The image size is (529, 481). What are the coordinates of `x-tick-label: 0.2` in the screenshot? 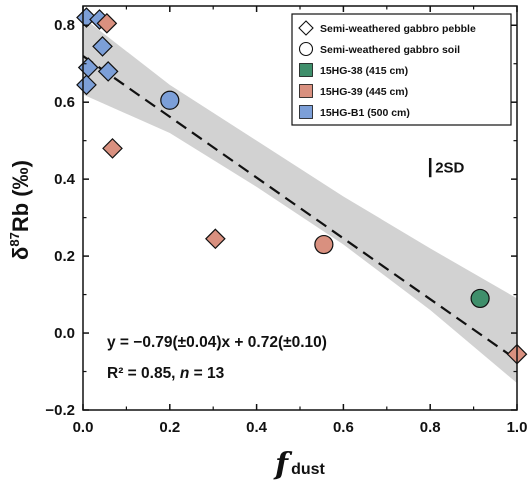 It's located at (169, 427).